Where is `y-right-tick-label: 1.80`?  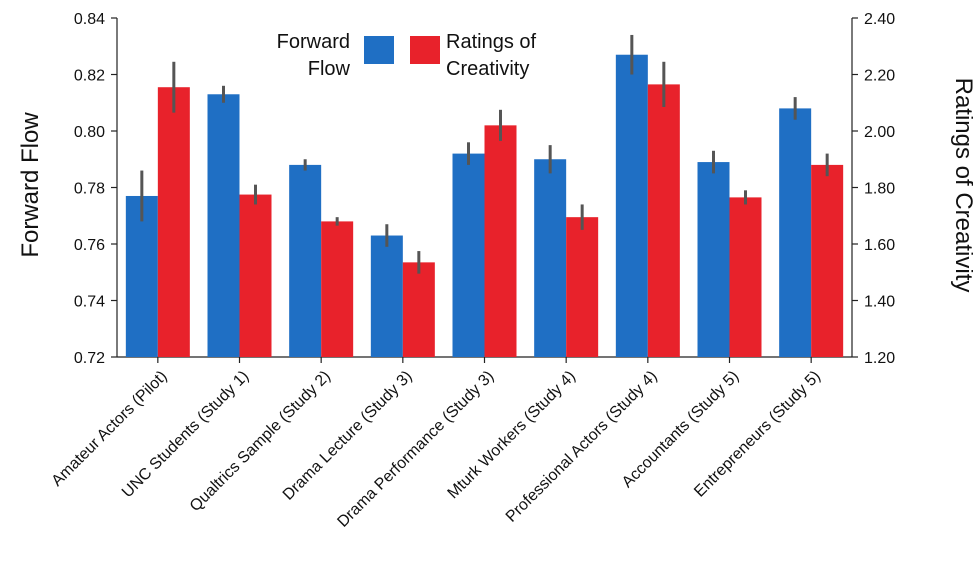
y-right-tick-label: 1.80 is located at coordinates (879, 189).